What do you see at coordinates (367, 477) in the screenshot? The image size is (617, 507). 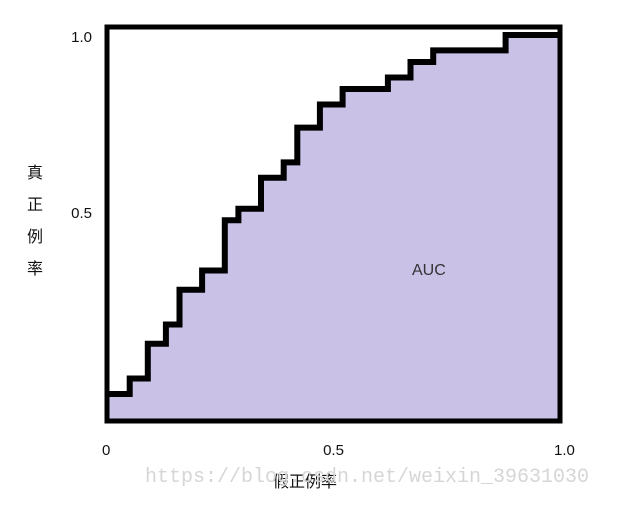 I see `watermark: https://blog.csdn.net/weixin_39631030` at bounding box center [367, 477].